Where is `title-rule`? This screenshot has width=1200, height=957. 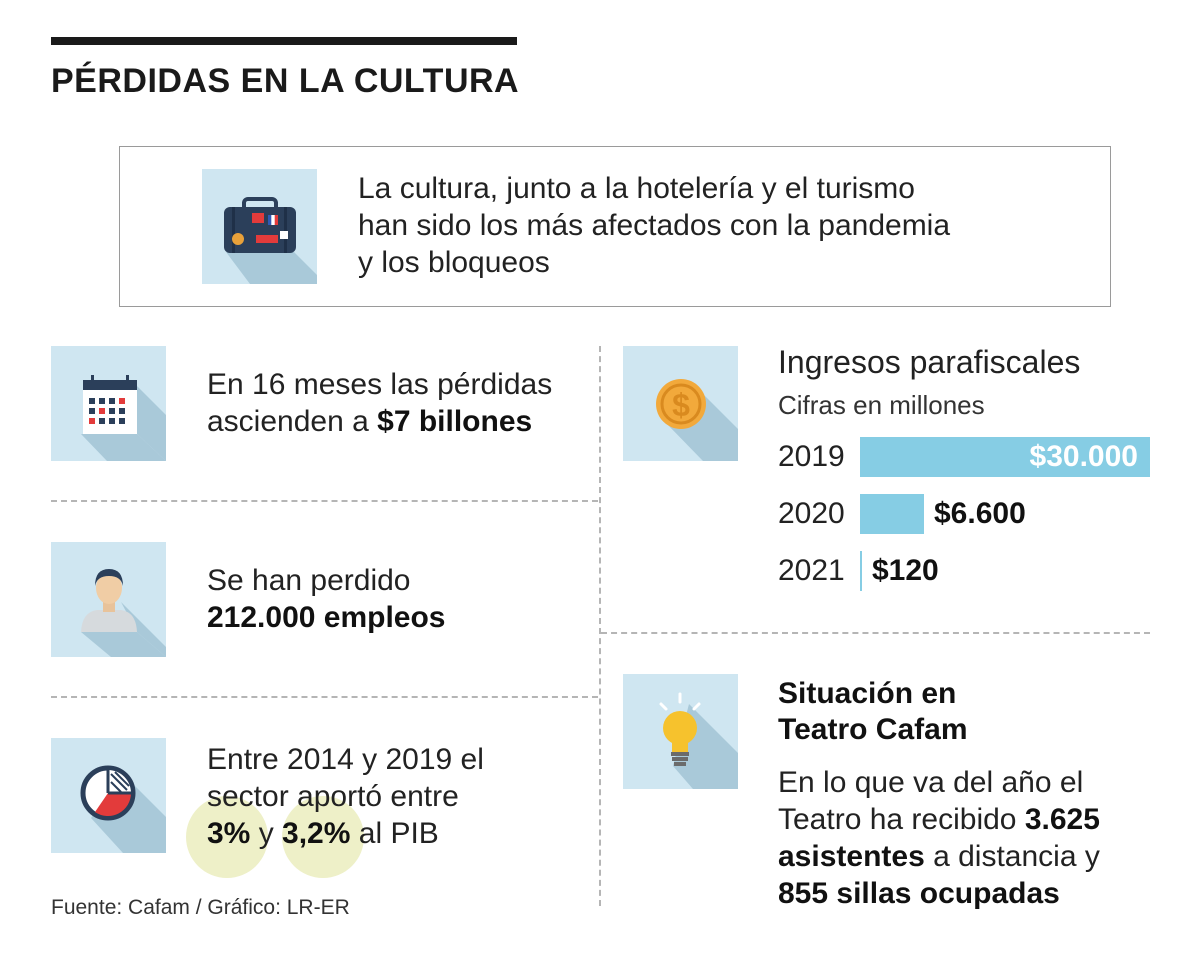 title-rule is located at coordinates (284, 41).